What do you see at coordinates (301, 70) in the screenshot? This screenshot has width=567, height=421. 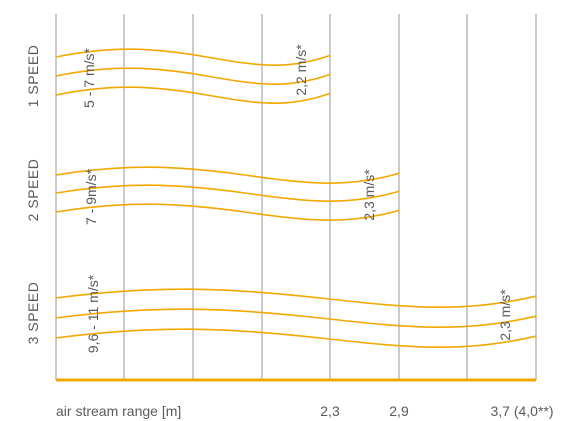 I see `end-velocity-label: 2,2 m/s*` at bounding box center [301, 70].